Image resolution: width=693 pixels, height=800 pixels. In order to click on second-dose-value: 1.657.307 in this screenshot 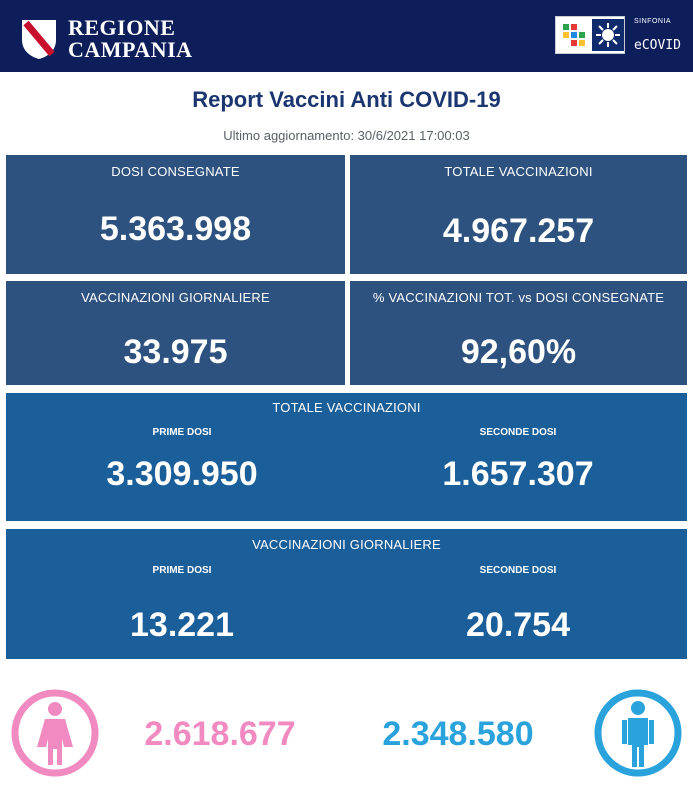, I will do `click(518, 474)`.